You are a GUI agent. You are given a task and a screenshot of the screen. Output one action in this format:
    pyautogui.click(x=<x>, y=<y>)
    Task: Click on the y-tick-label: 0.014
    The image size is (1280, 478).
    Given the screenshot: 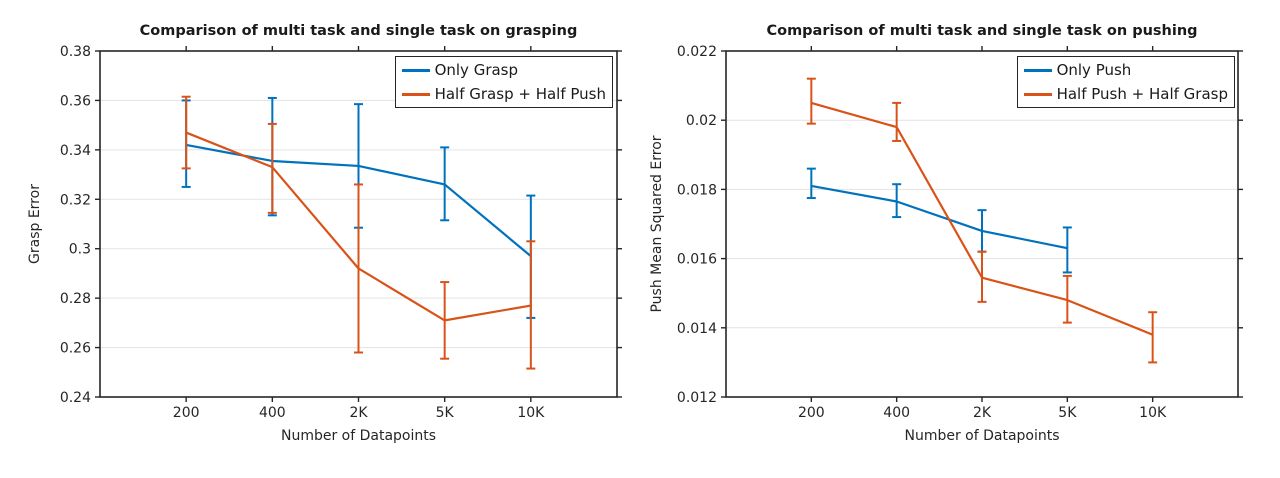 What is the action you would take?
    pyautogui.click(x=697, y=329)
    